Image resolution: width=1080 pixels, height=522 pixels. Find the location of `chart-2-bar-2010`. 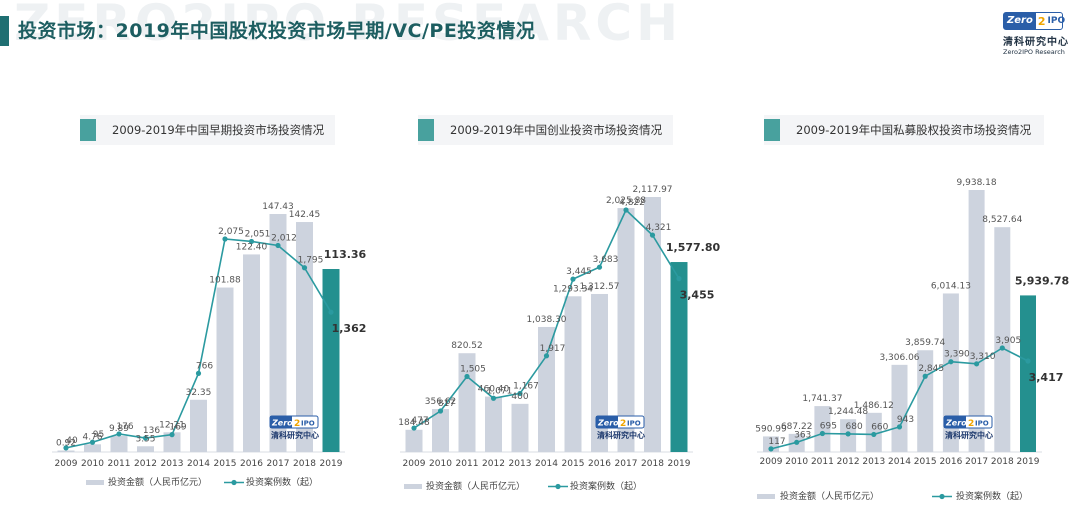

chart-2-bar-2010 is located at coordinates (440, 430).